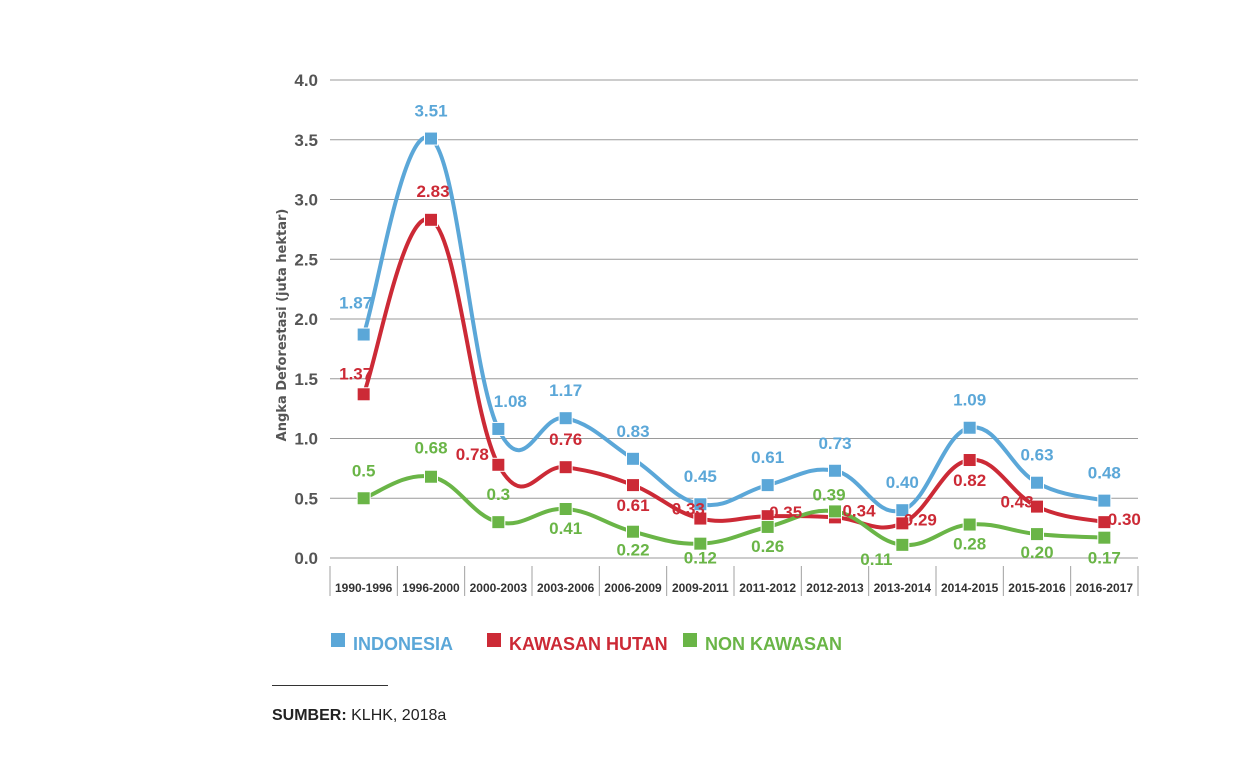 This screenshot has height=770, width=1240. What do you see at coordinates (430, 111) in the screenshot?
I see `data-label: 3.51` at bounding box center [430, 111].